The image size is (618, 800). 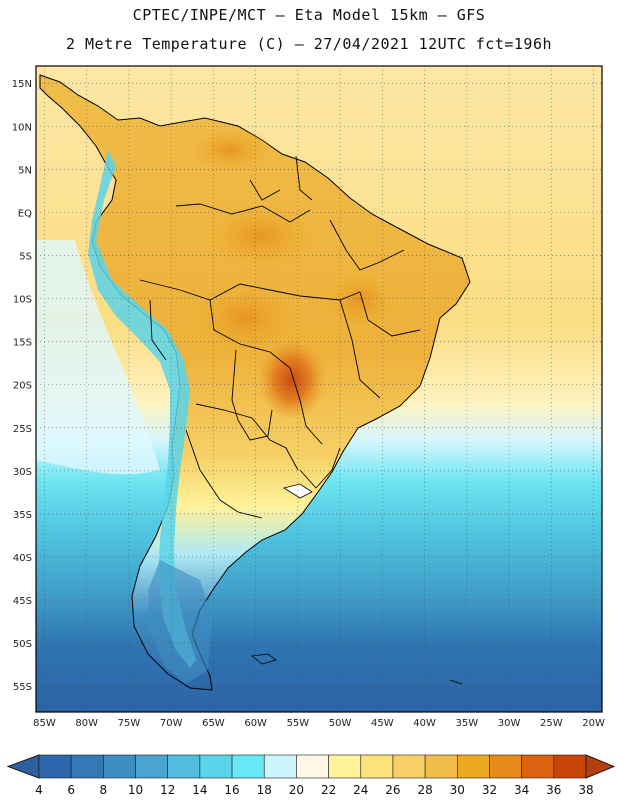 What do you see at coordinates (264, 659) in the screenshot?
I see `falkland-islands` at bounding box center [264, 659].